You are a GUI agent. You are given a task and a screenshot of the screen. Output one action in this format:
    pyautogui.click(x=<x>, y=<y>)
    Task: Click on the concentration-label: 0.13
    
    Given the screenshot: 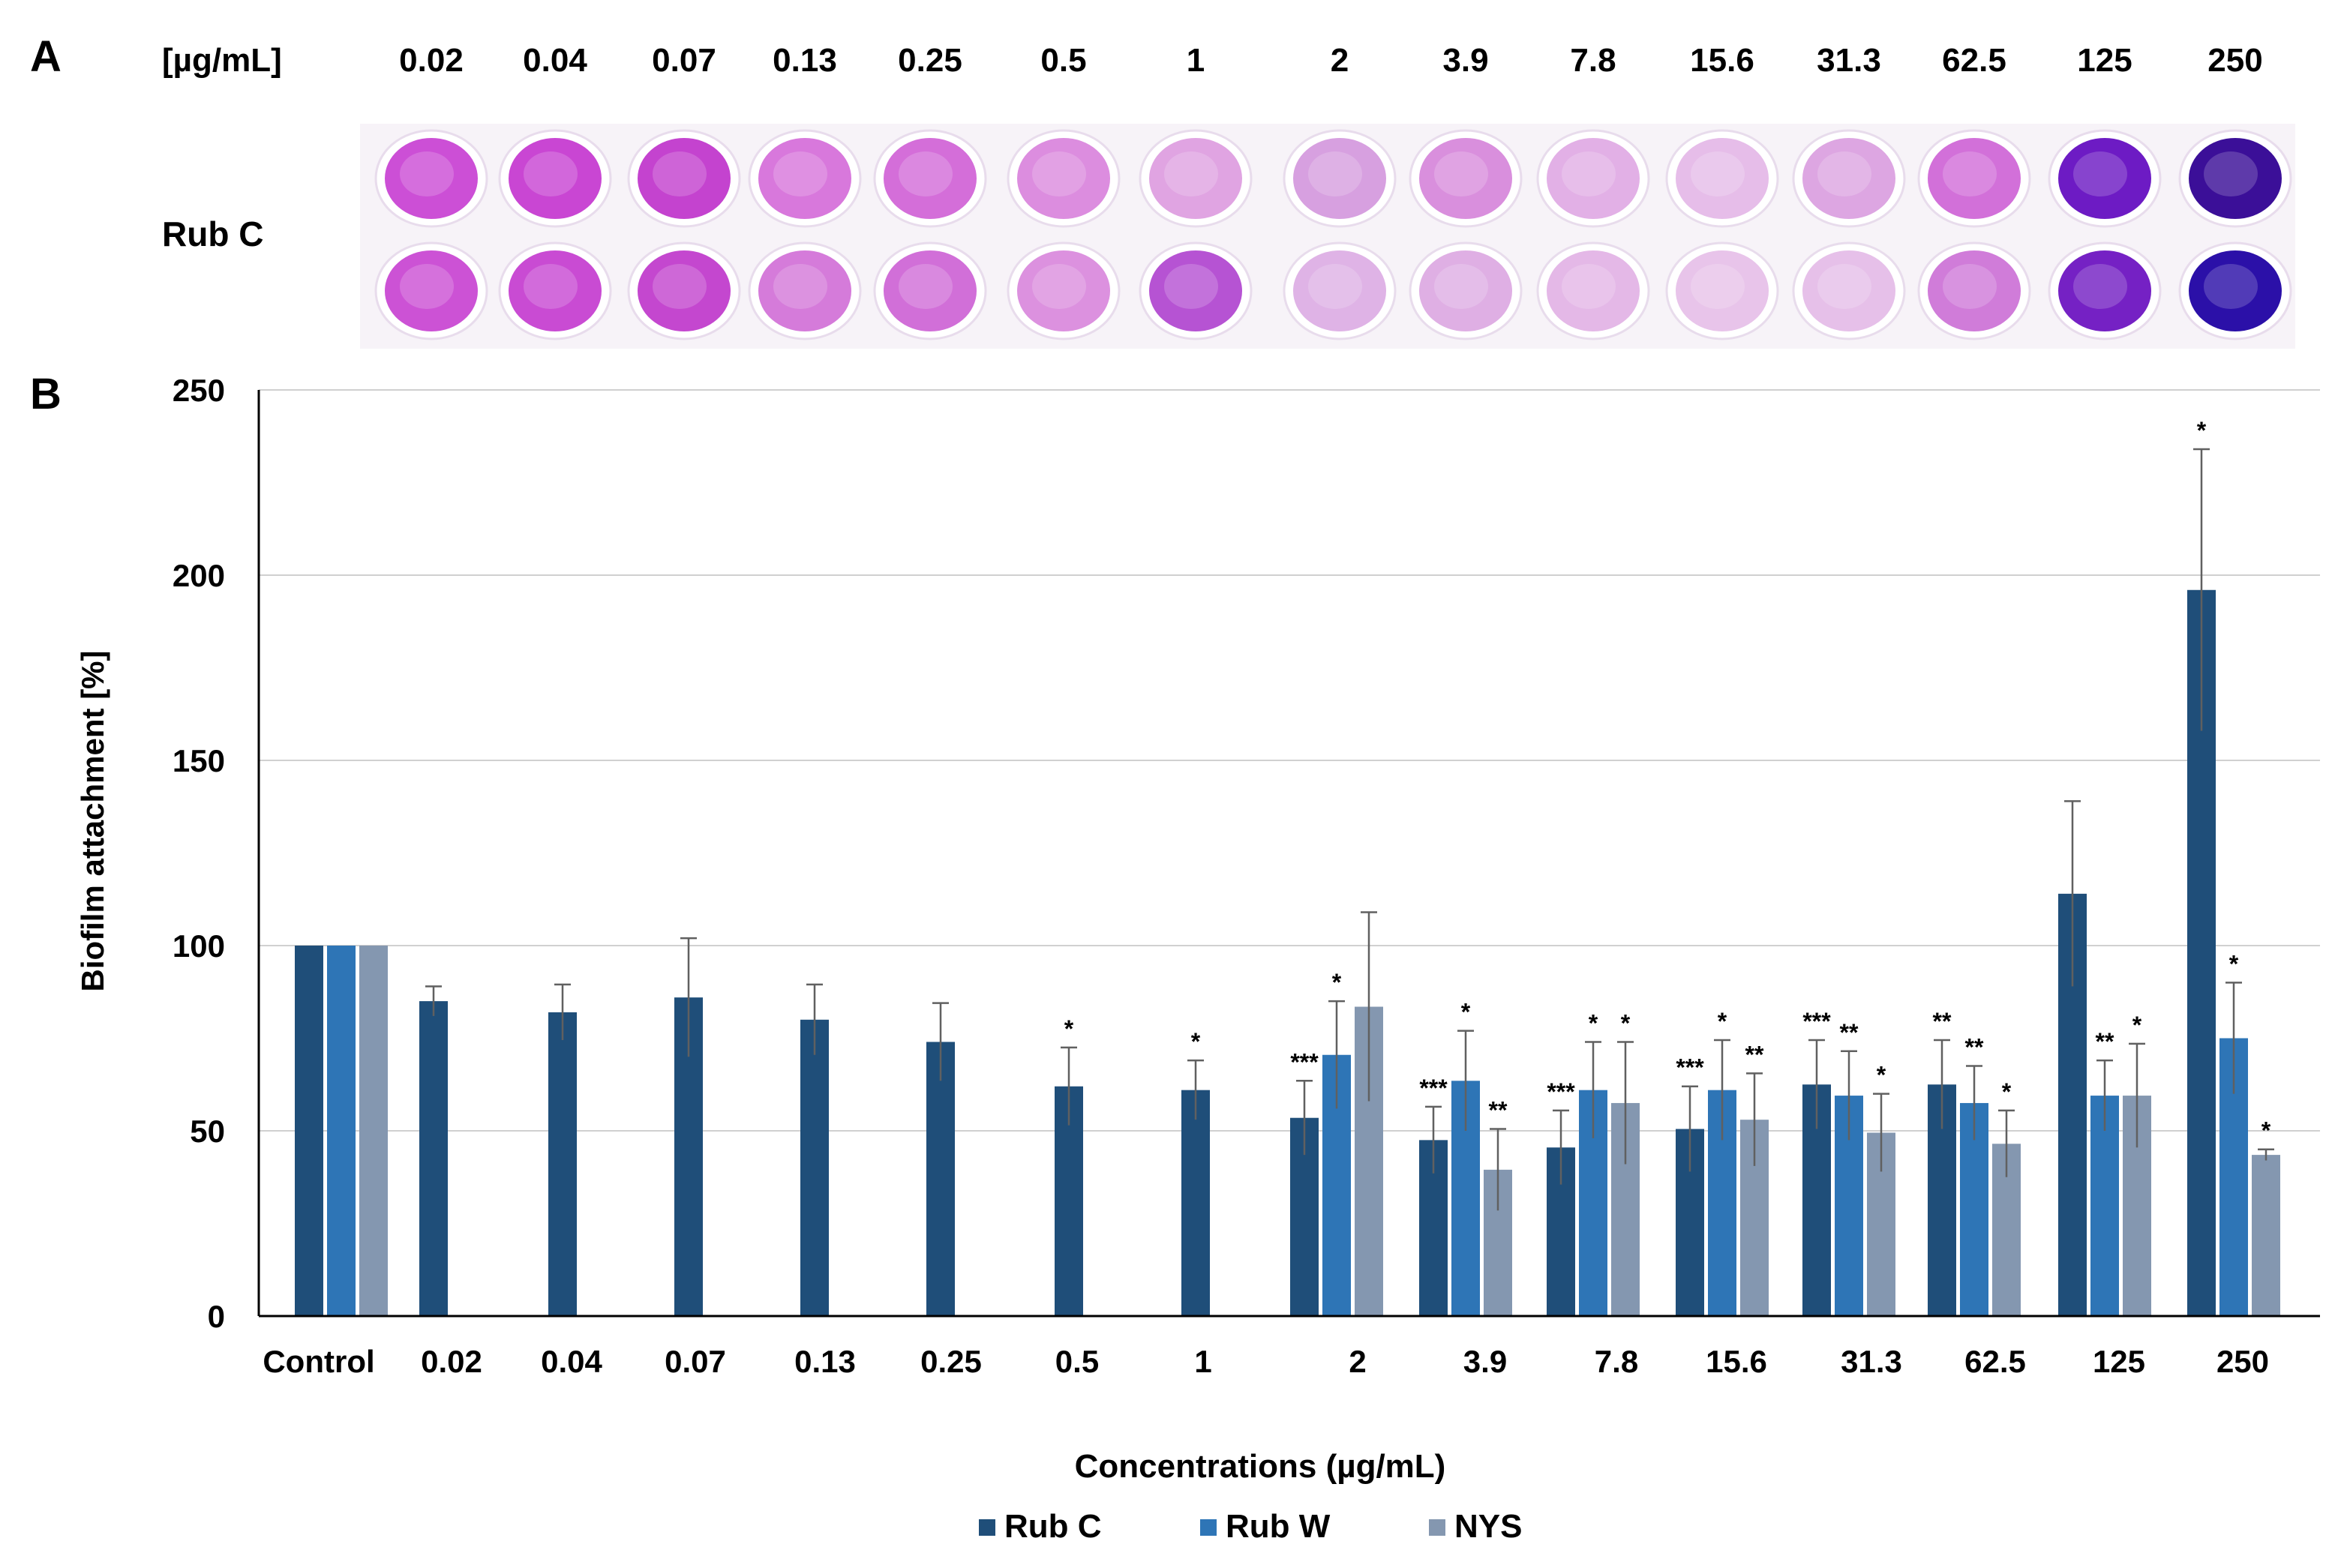 What is the action you would take?
    pyautogui.click(x=805, y=61)
    